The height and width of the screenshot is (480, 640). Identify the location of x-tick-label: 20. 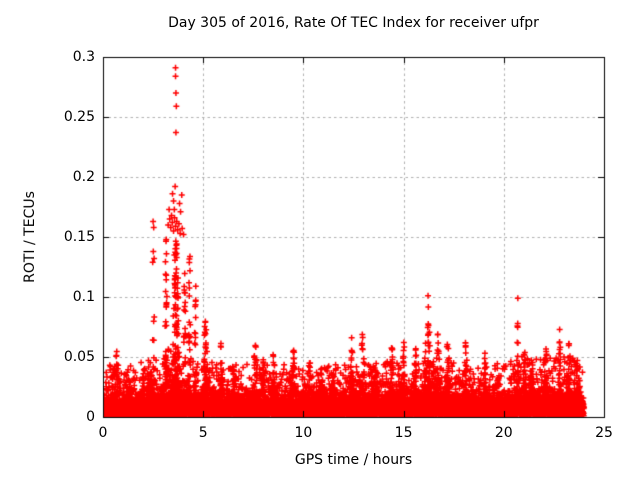
(503, 433).